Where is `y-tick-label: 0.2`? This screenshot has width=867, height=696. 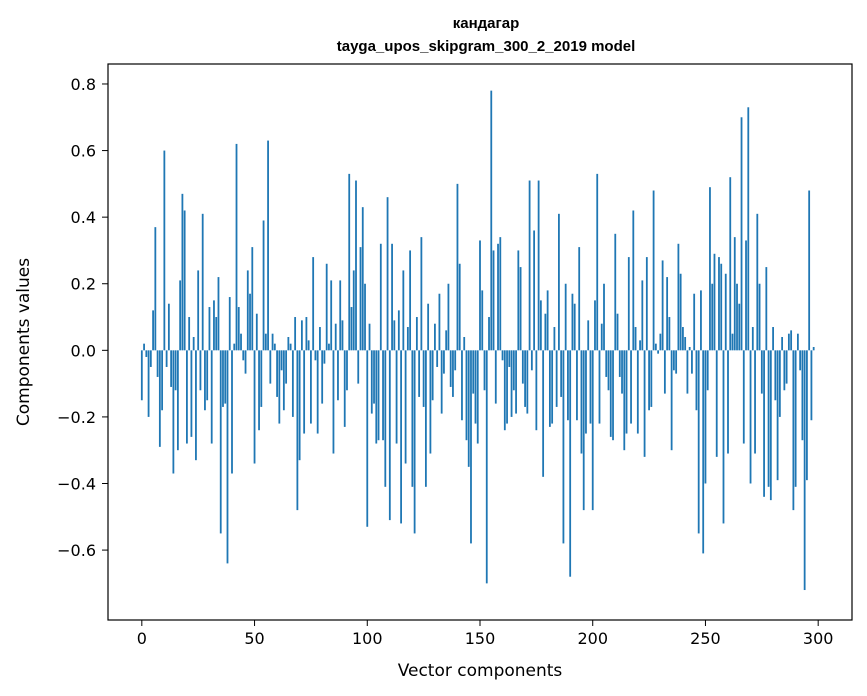 y-tick-label: 0.2 is located at coordinates (83, 284).